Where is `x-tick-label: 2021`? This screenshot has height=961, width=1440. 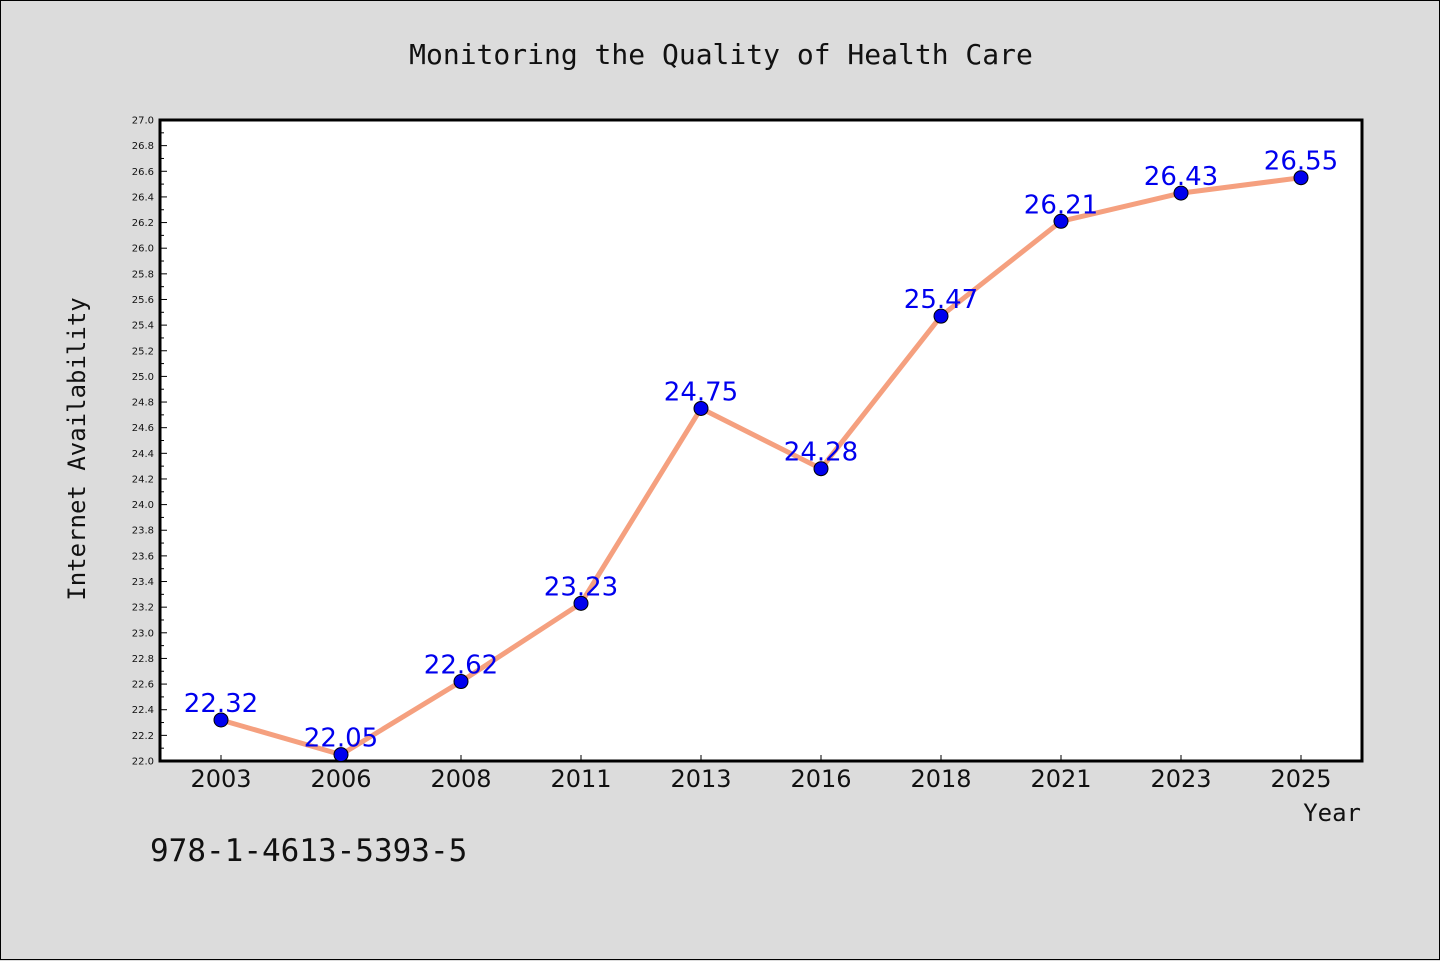
x-tick-label: 2021 is located at coordinates (1060, 779).